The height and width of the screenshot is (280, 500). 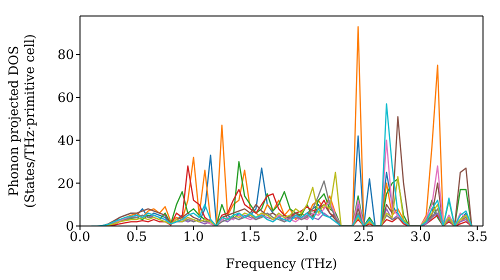 What do you see at coordinates (250, 238) in the screenshot?
I see `x-tick-label: 1.5` at bounding box center [250, 238].